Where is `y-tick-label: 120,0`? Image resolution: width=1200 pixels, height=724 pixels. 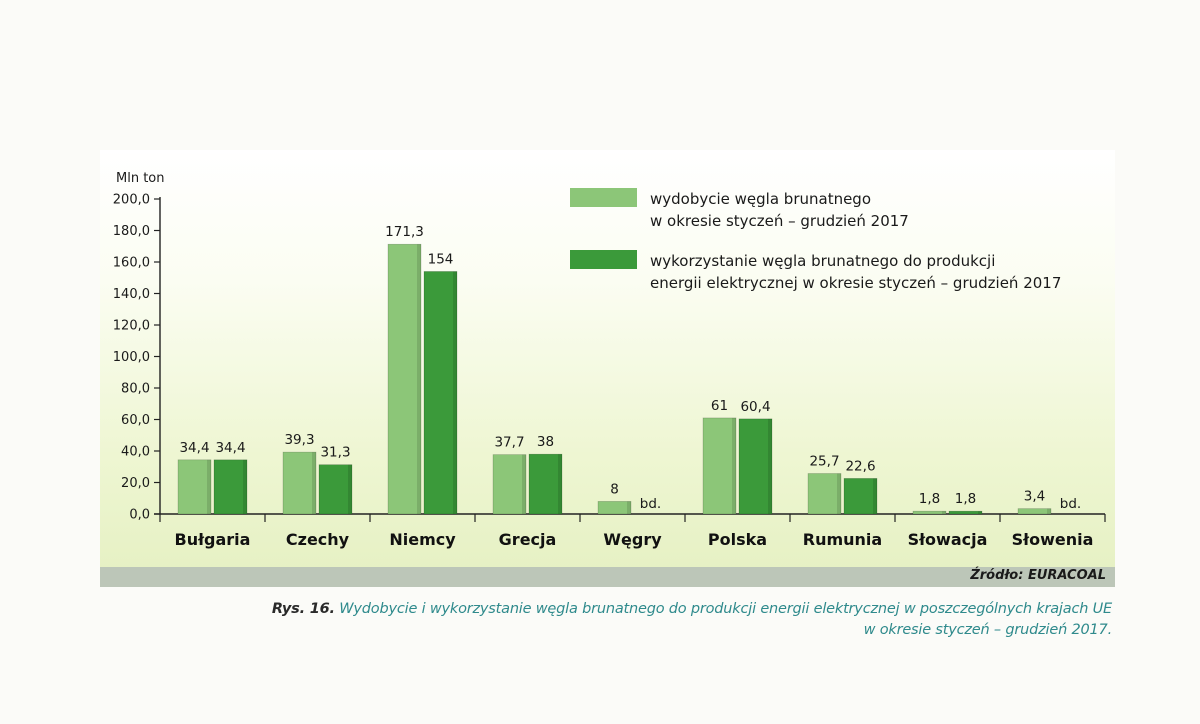
y-tick-label: 120,0 is located at coordinates (131, 326).